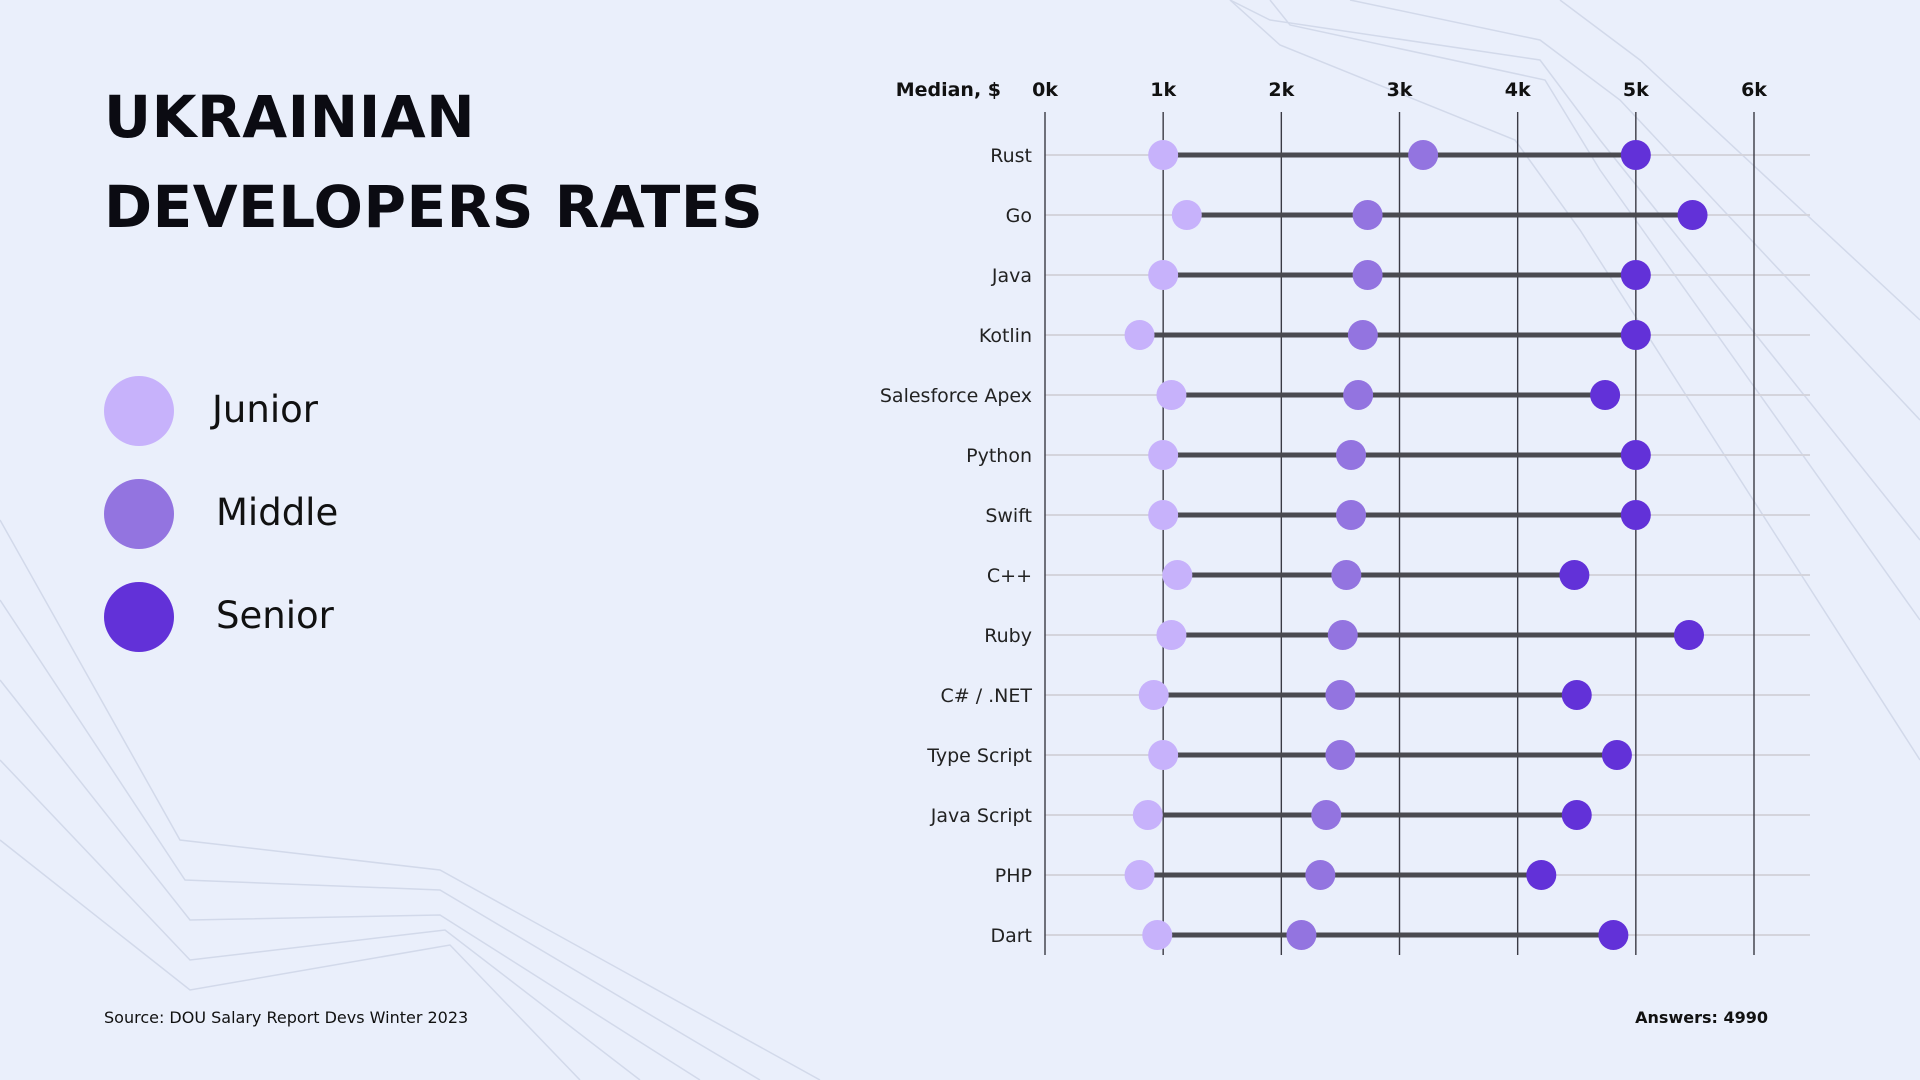 This screenshot has height=1080, width=1920. What do you see at coordinates (1321, 275) in the screenshot?
I see `chart-row: Java` at bounding box center [1321, 275].